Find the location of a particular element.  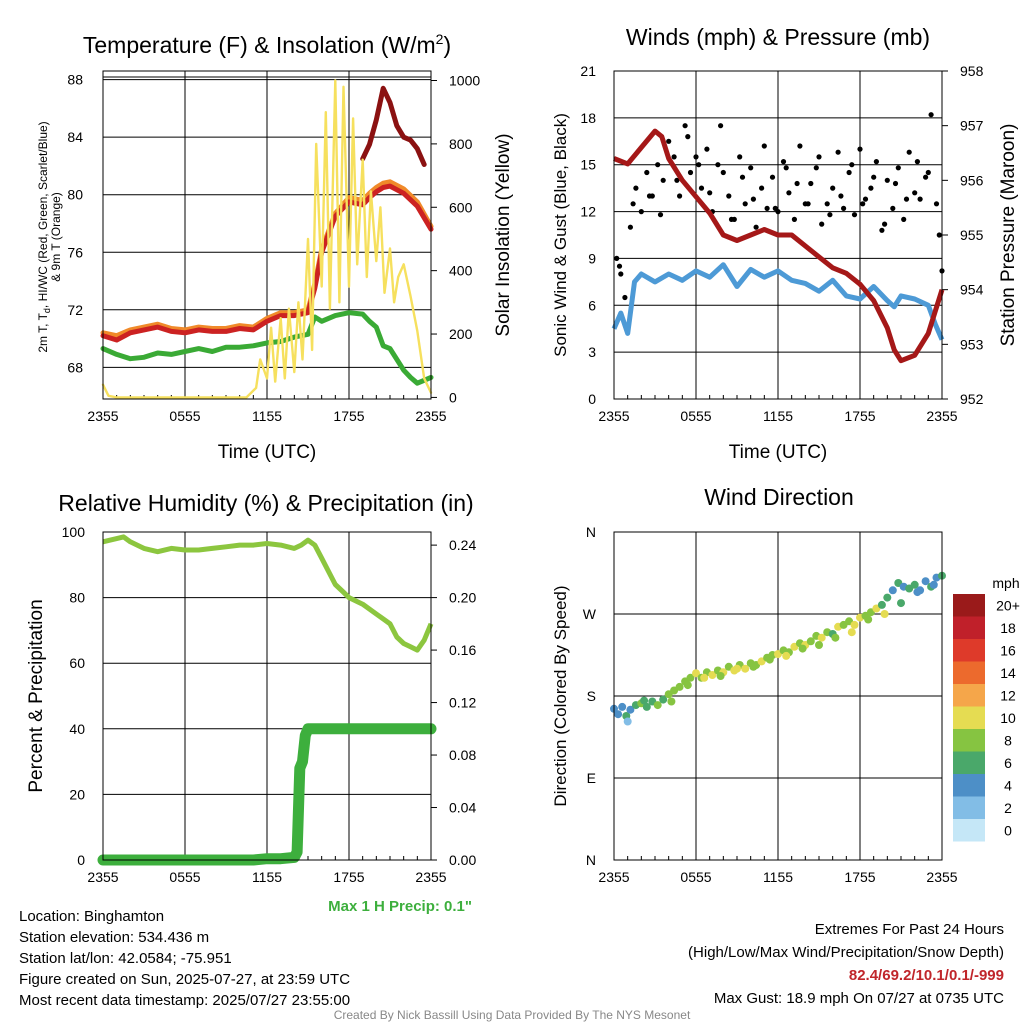

y2-tick-label: 0.08 is located at coordinates (462, 755).